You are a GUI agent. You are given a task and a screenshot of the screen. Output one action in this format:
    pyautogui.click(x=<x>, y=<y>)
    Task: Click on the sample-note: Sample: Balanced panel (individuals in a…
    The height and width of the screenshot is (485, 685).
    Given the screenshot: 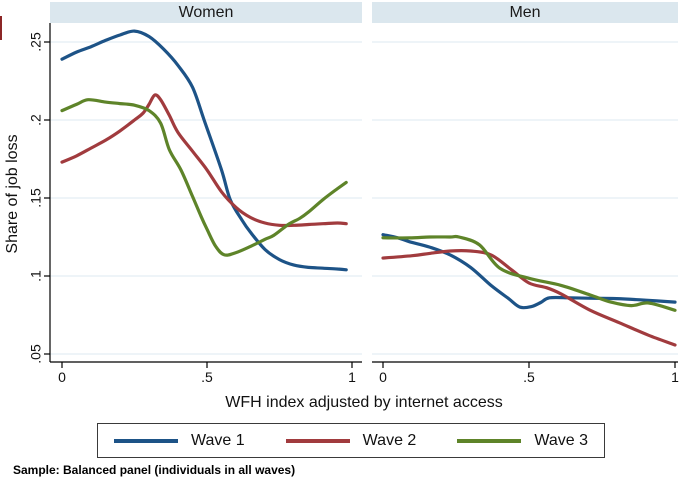 What is the action you would take?
    pyautogui.click(x=154, y=470)
    